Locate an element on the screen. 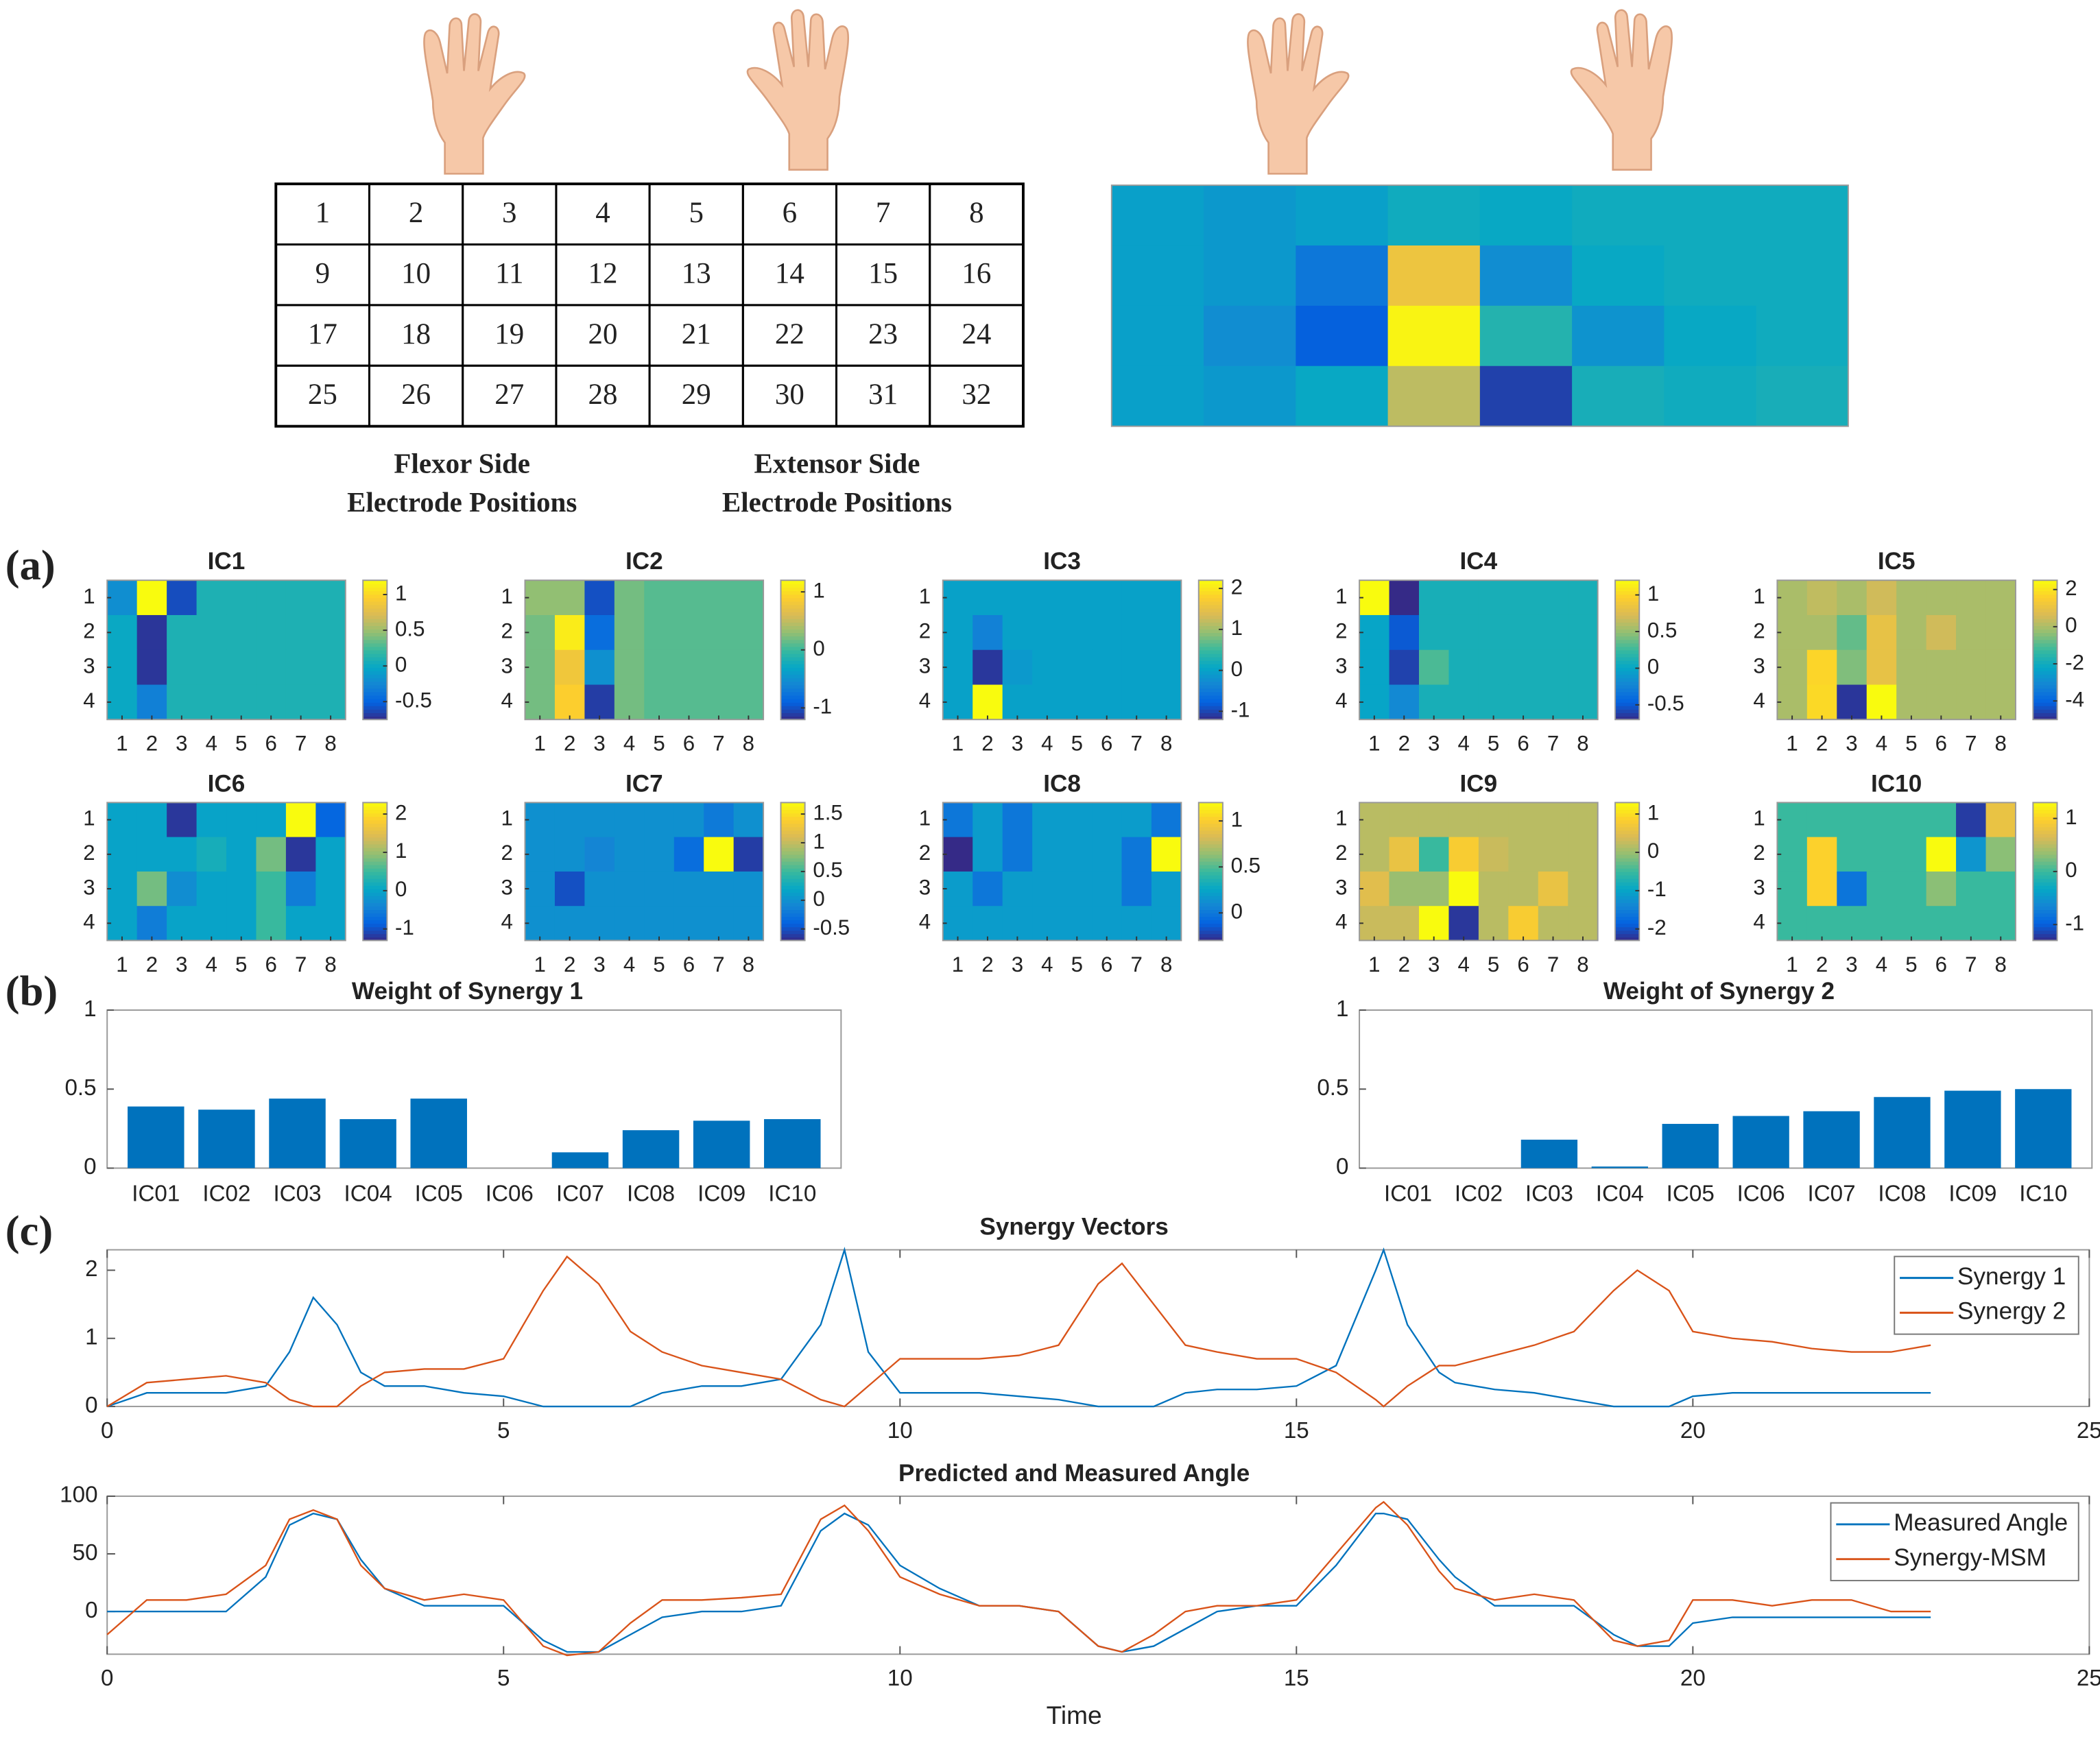  legend-box is located at coordinates (1987, 1295).